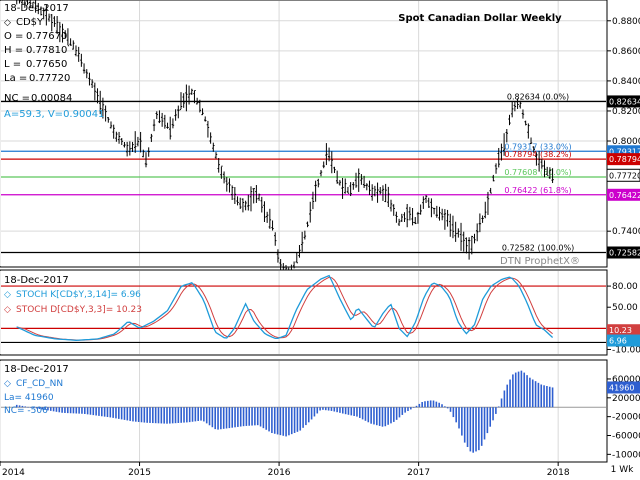 This screenshot has width=640, height=480. I want to click on price-y-tick-label: 0.88000, so click(626, 22).